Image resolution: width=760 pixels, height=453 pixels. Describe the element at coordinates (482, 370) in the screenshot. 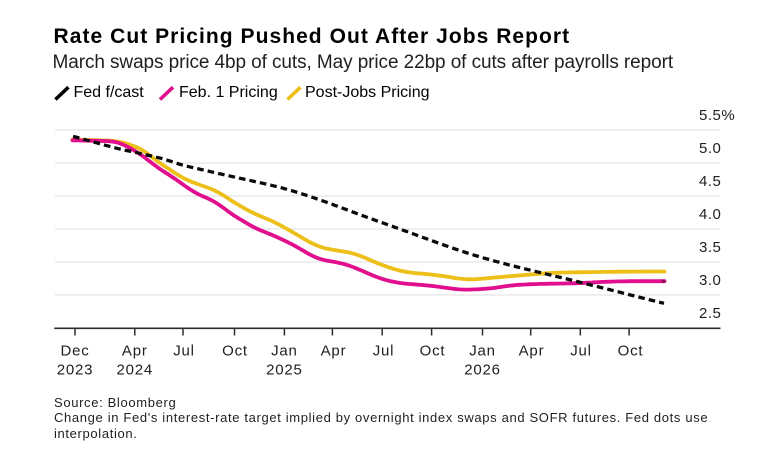

I see `svg-text: 2026` at that location.